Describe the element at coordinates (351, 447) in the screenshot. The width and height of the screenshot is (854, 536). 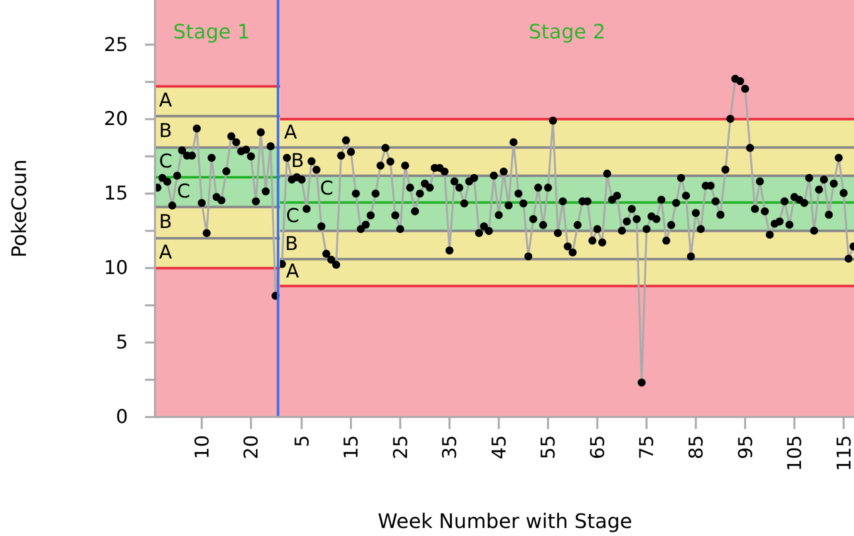
I see `x-tick-label: 15` at that location.